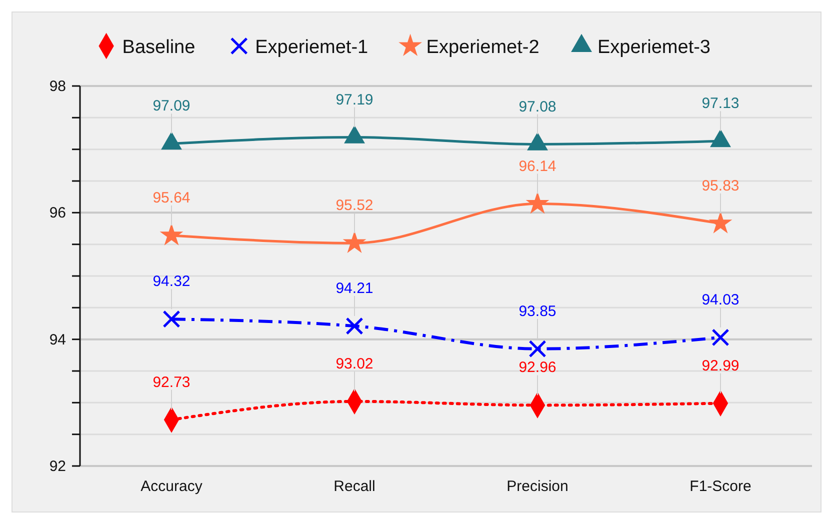 This screenshot has height=514, width=823. Describe the element at coordinates (355, 205) in the screenshot. I see `data-label: 95.52` at that location.